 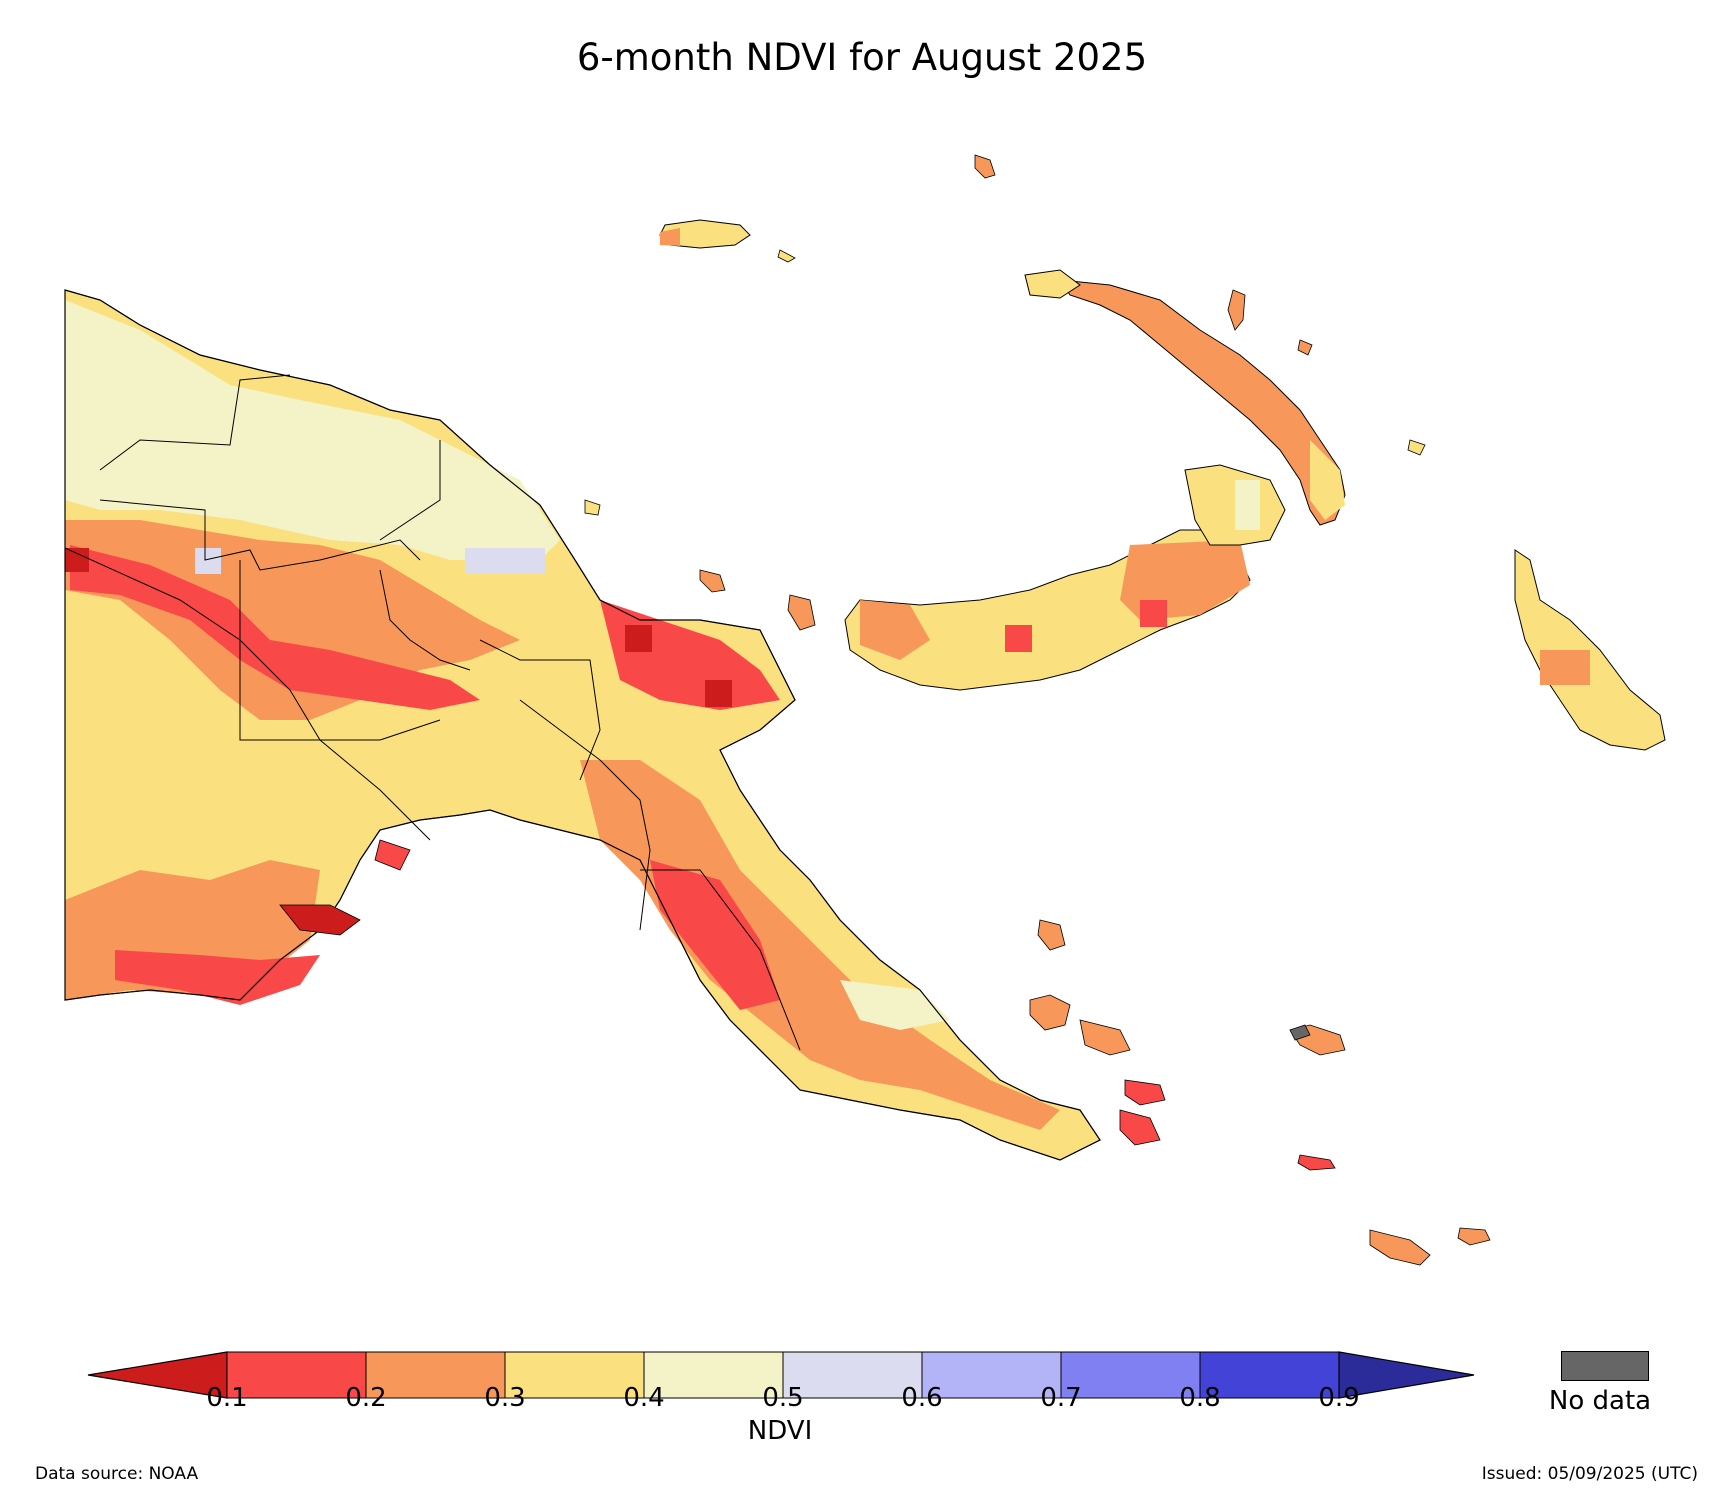 I want to click on pale-region-north, so click(x=312, y=430).